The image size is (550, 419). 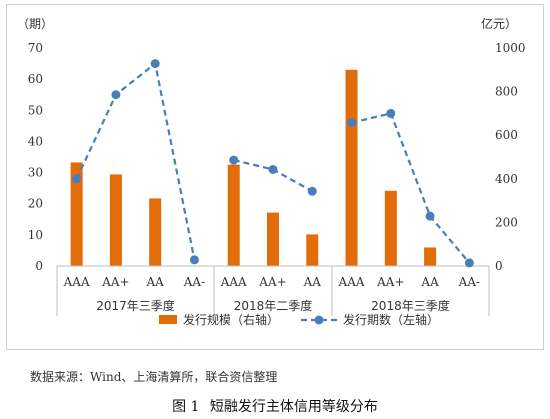 What do you see at coordinates (35, 235) in the screenshot?
I see `left-tick-label: 10` at bounding box center [35, 235].